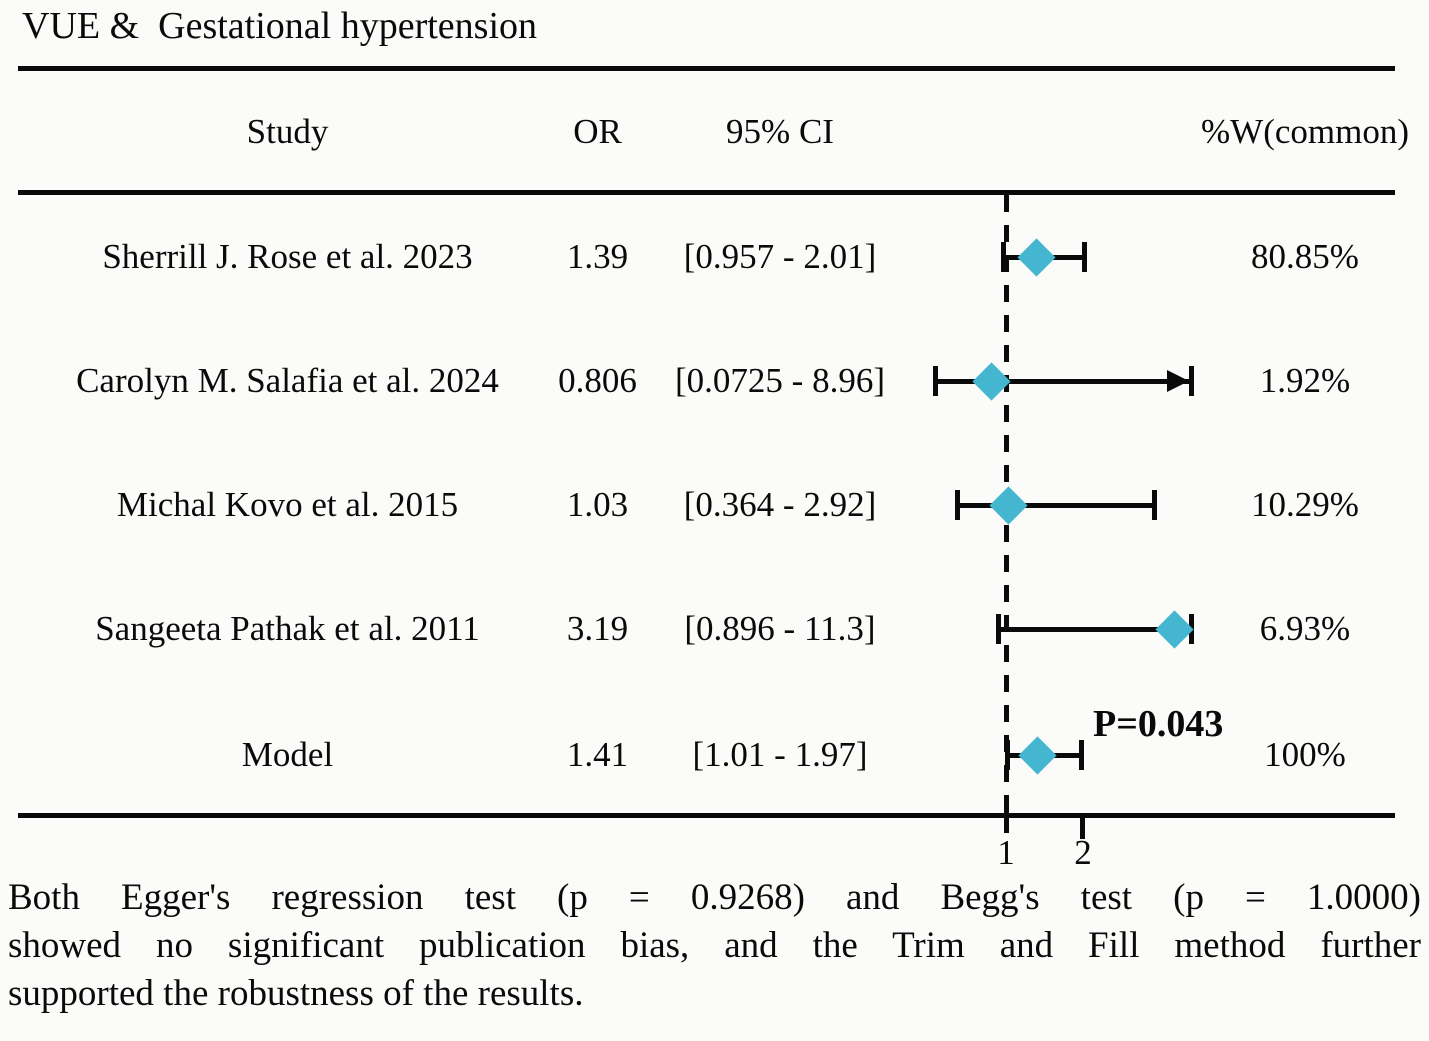  I want to click on axis-tick-label-2: 2, so click(1083, 852).